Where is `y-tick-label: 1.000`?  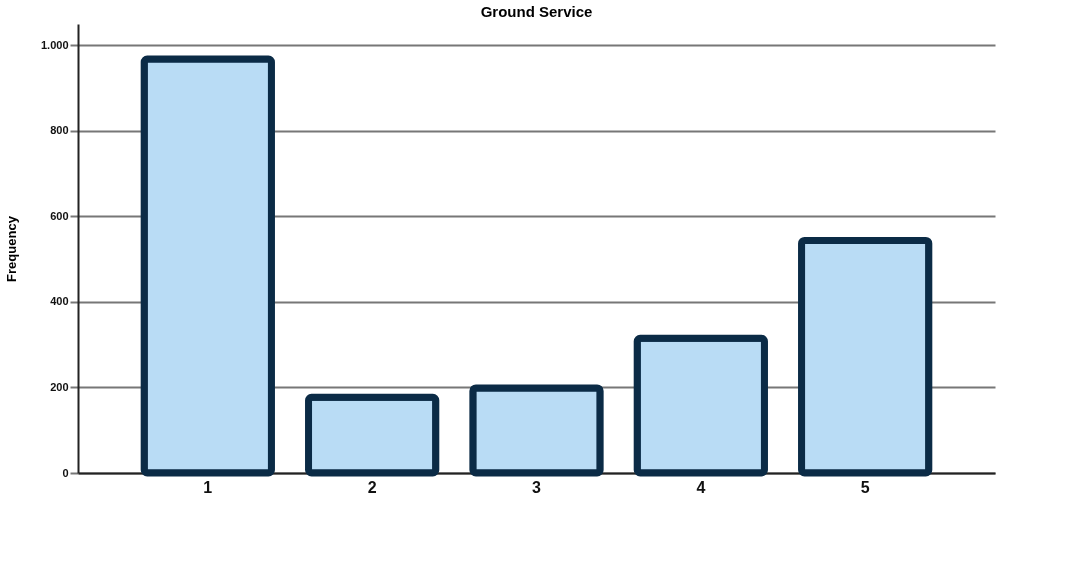 y-tick-label: 1.000 is located at coordinates (54, 44).